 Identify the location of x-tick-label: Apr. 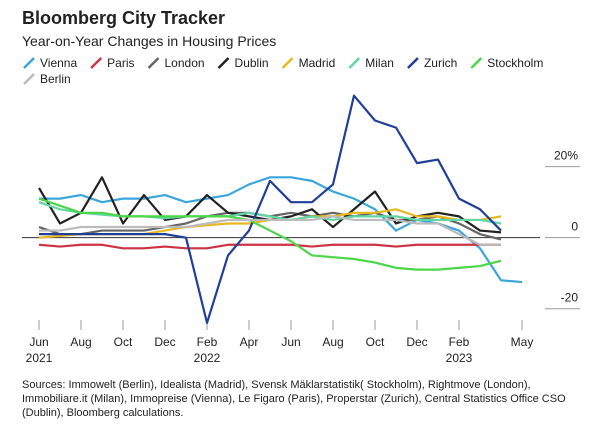
(249, 342).